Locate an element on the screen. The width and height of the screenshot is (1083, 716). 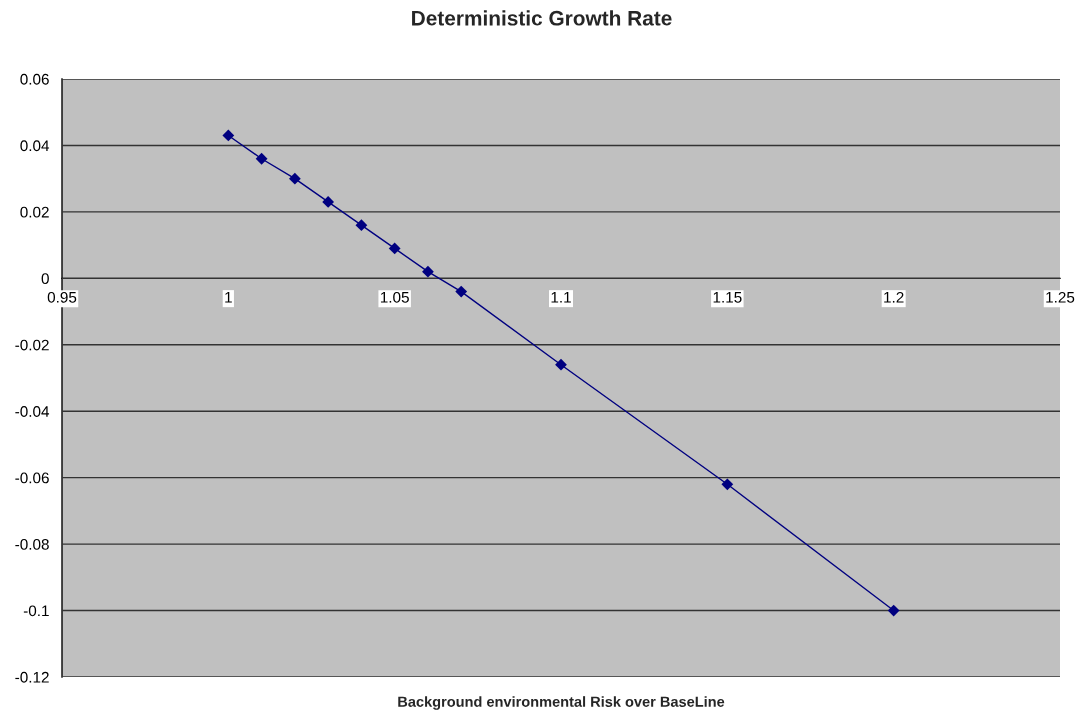
y-tick-label: -0.02 is located at coordinates (32, 345).